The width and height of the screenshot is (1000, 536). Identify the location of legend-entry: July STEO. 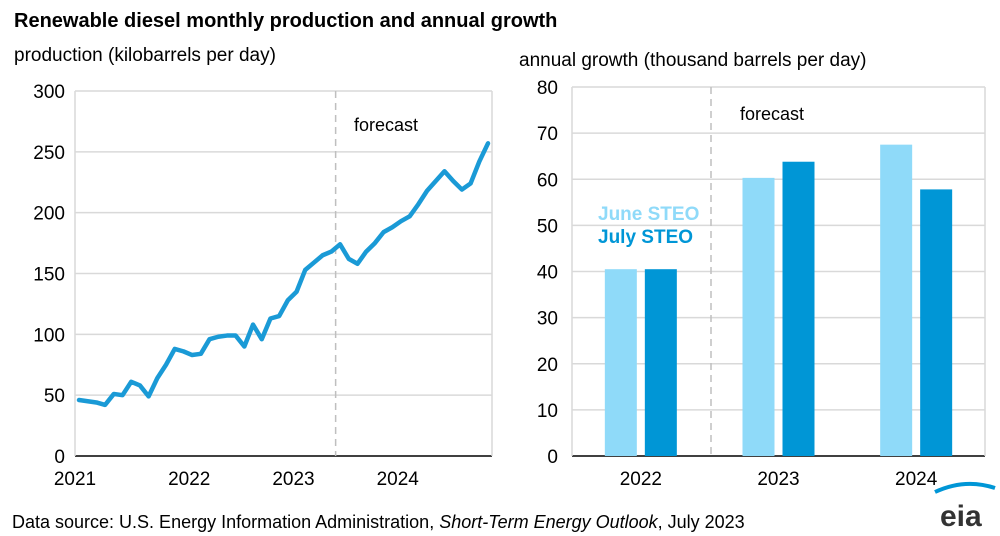
(645, 237).